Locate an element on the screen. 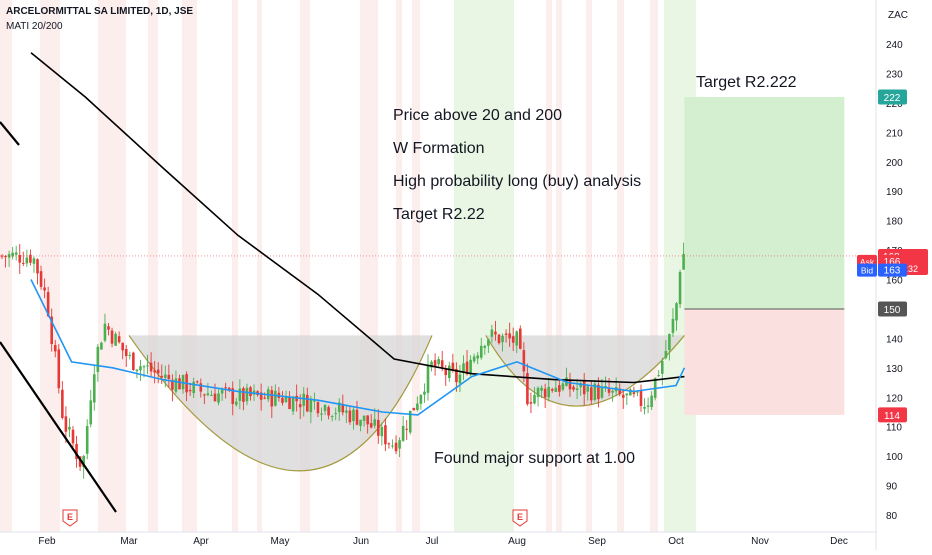 The width and height of the screenshot is (932, 555). earnings-marker: E is located at coordinates (70, 518).